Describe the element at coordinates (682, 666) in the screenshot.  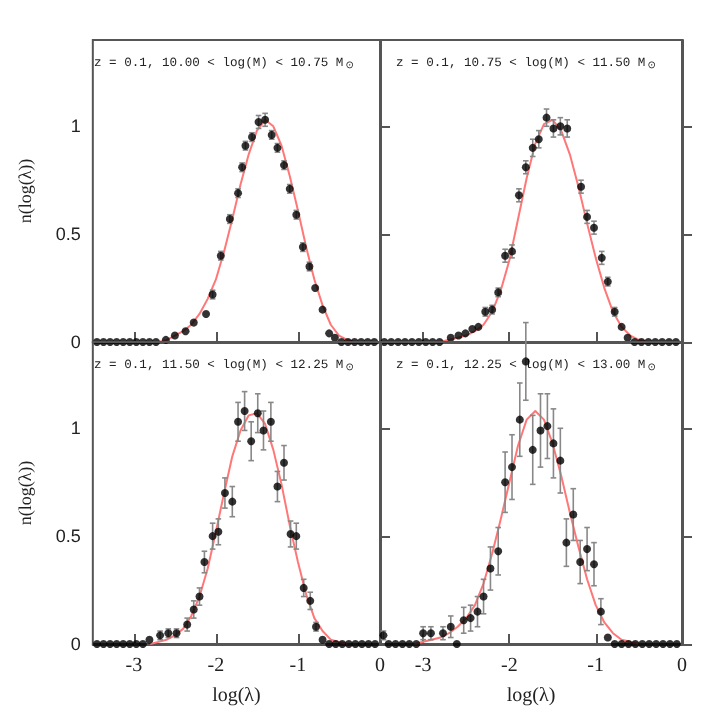
I see `x-tick-label: 0` at that location.